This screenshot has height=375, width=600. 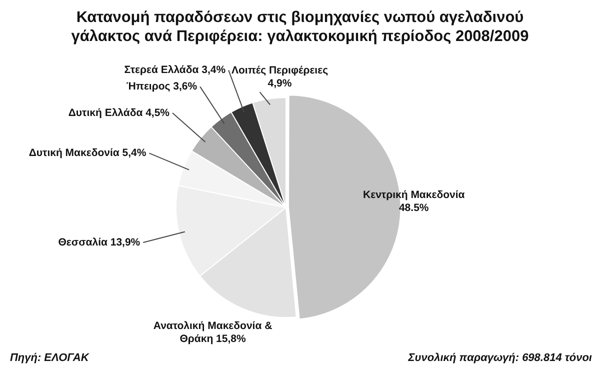 I want to click on data-label: 4,9%, so click(x=280, y=83).